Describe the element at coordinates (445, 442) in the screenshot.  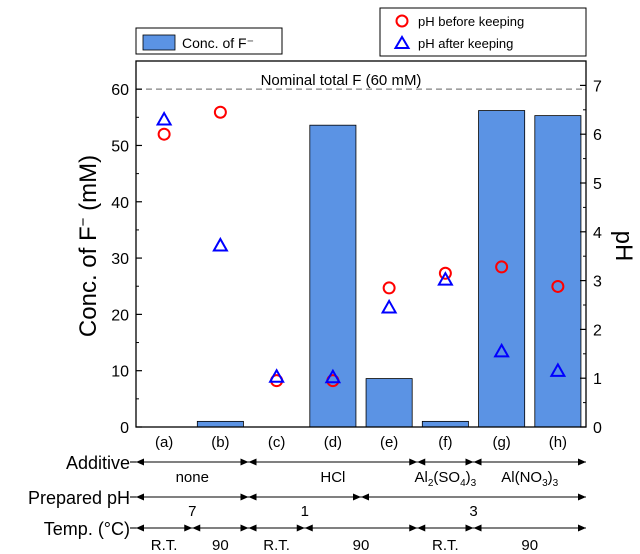
I see `category-label: (f)` at that location.